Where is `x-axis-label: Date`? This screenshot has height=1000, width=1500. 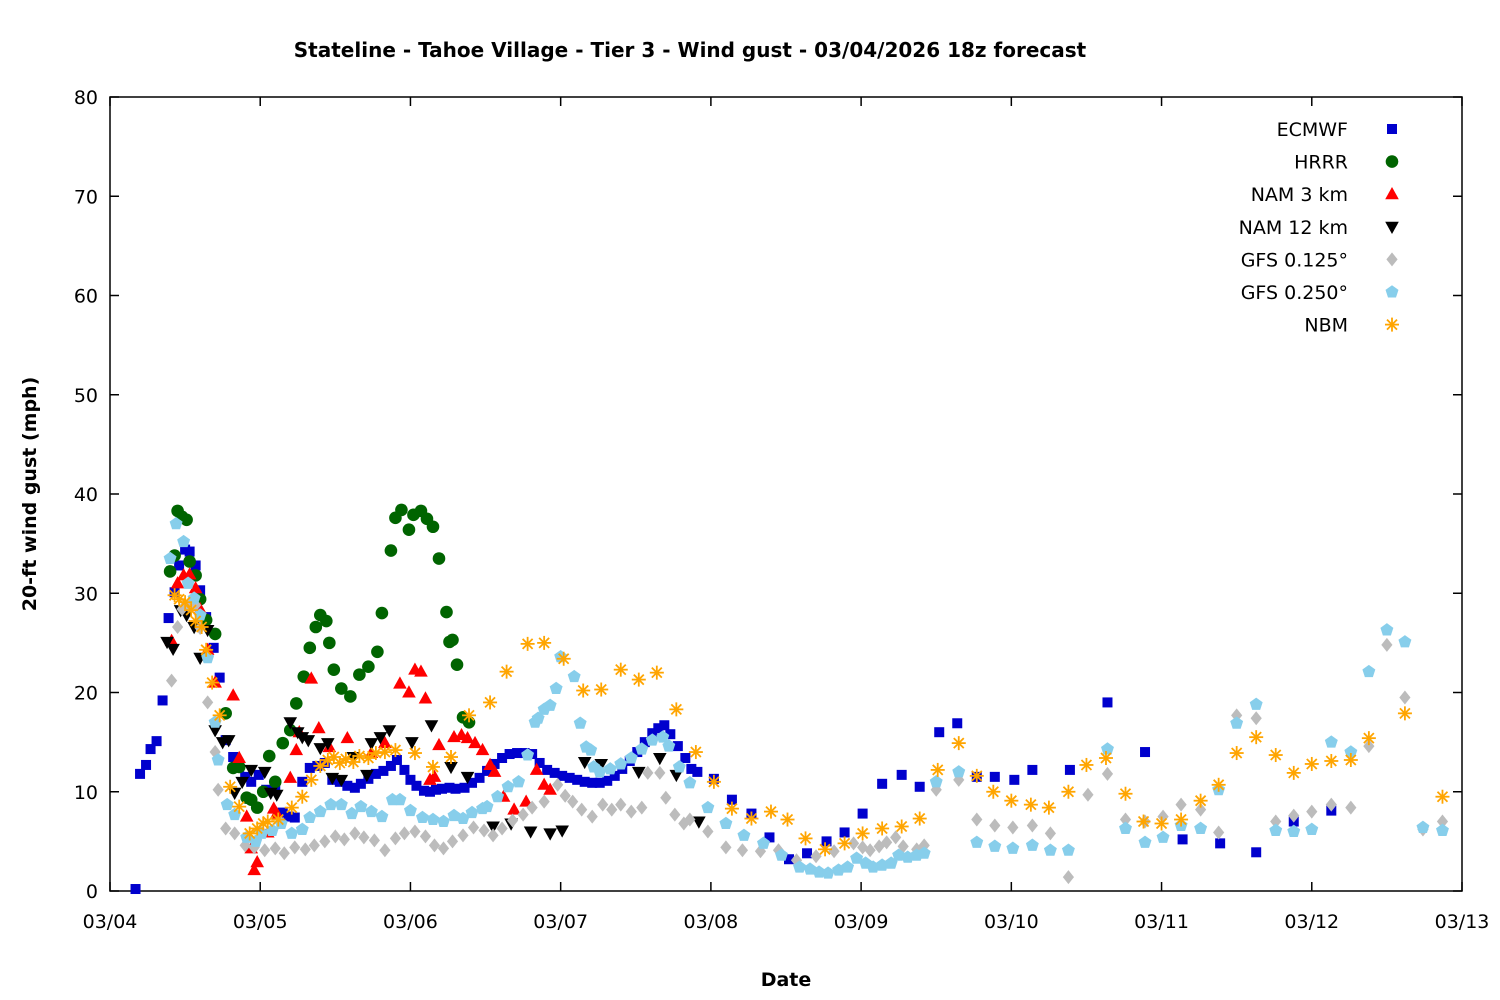 x-axis-label: Date is located at coordinates (786, 980).